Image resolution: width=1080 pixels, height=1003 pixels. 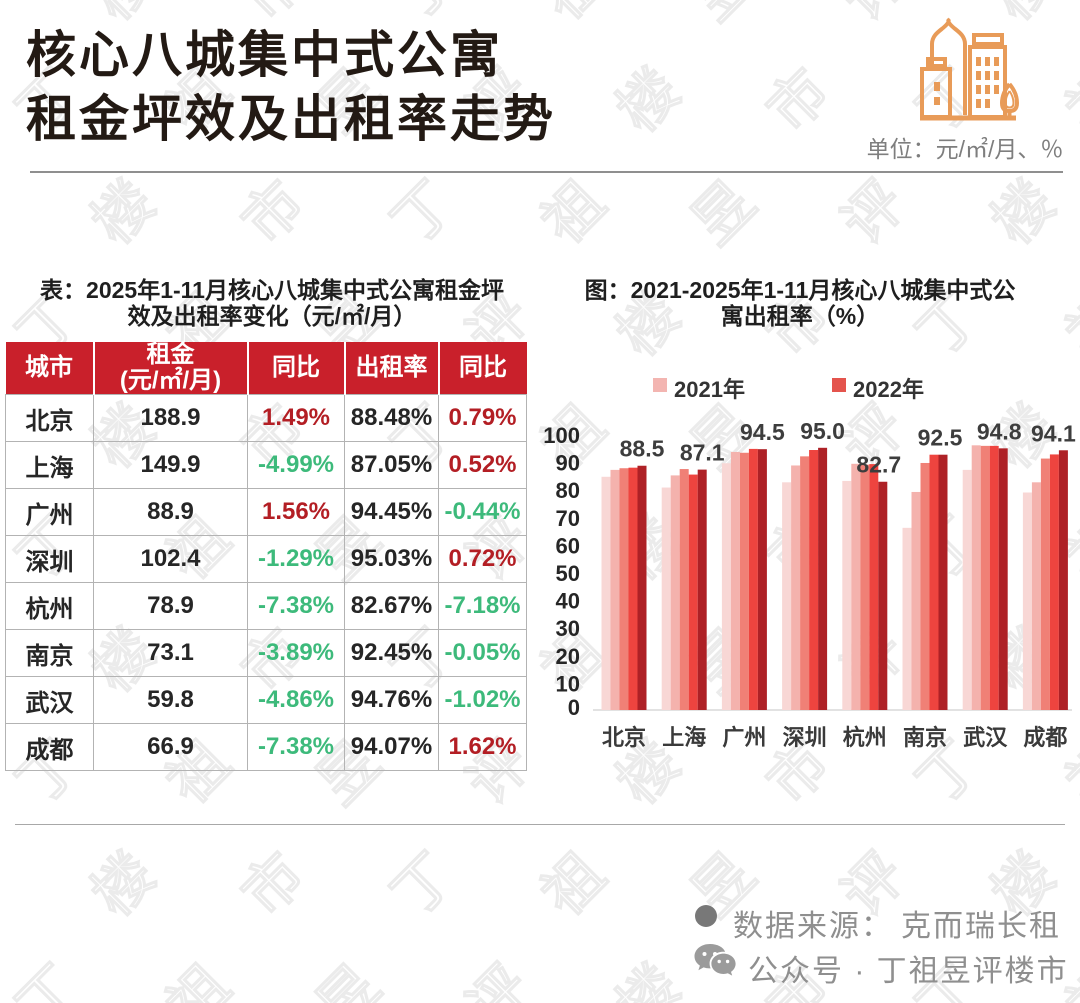 What do you see at coordinates (822, 431) in the screenshot?
I see `svg-text: 95.0` at bounding box center [822, 431].